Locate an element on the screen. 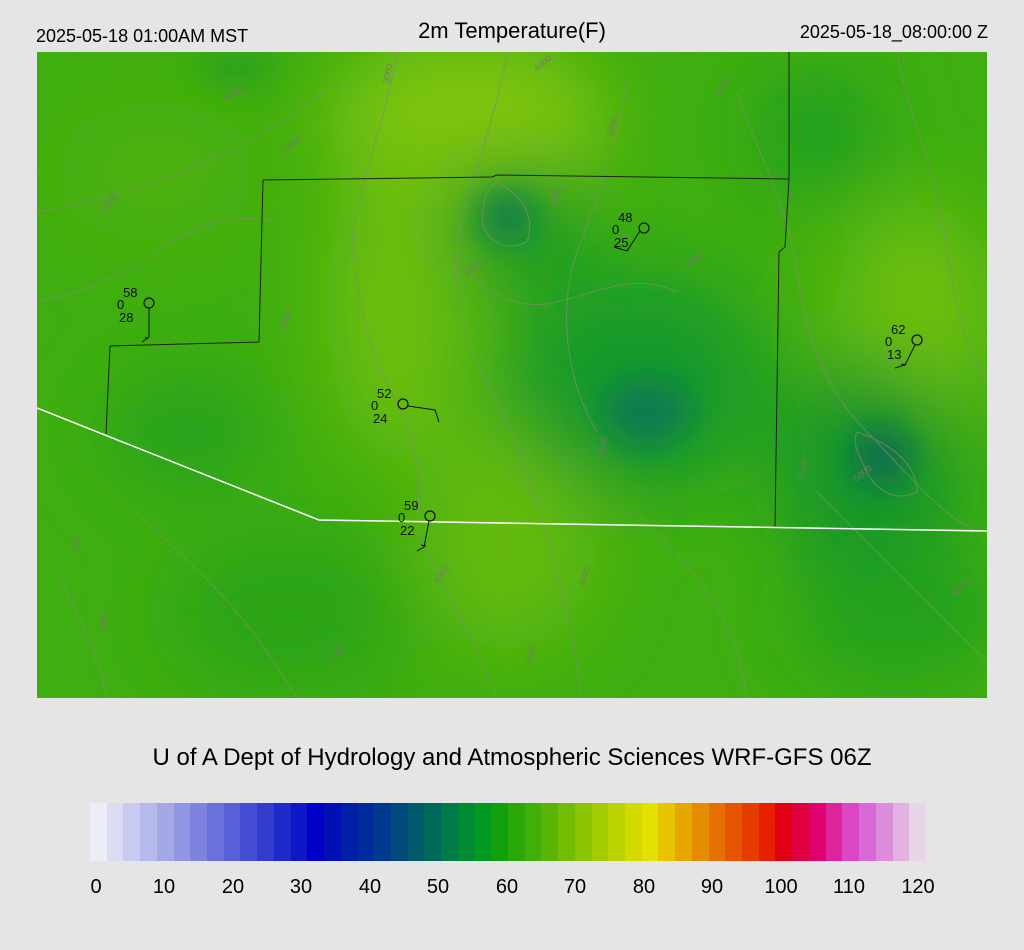 This screenshot has height=950, width=1024. colorbar-tick-label: 80 is located at coordinates (644, 887).